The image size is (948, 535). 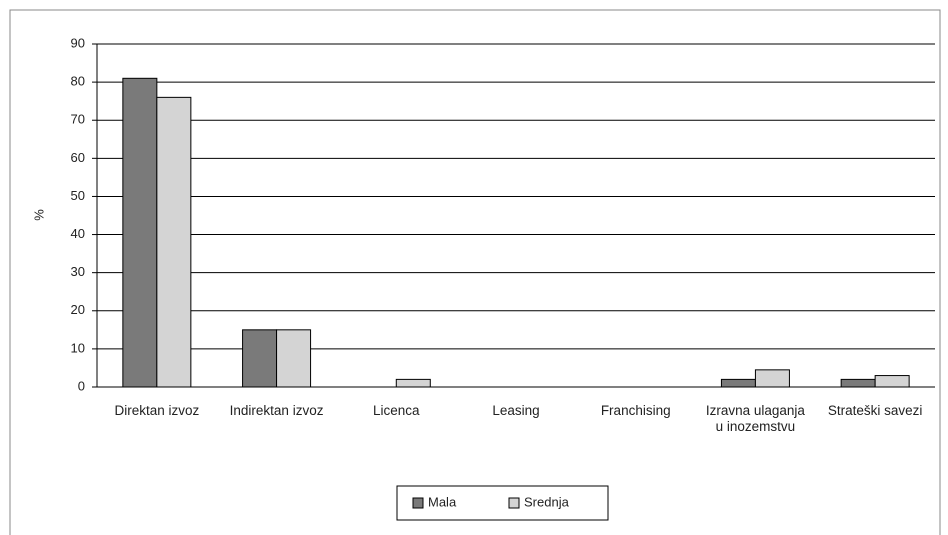 What do you see at coordinates (38, 215) in the screenshot?
I see `y-axis-label: %` at bounding box center [38, 215].